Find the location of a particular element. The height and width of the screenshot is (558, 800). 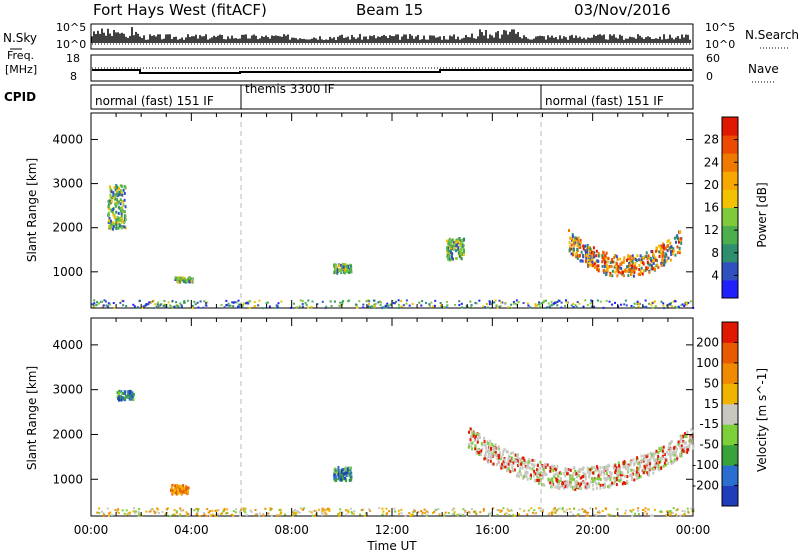

freq-strip-frame is located at coordinates (392, 68).